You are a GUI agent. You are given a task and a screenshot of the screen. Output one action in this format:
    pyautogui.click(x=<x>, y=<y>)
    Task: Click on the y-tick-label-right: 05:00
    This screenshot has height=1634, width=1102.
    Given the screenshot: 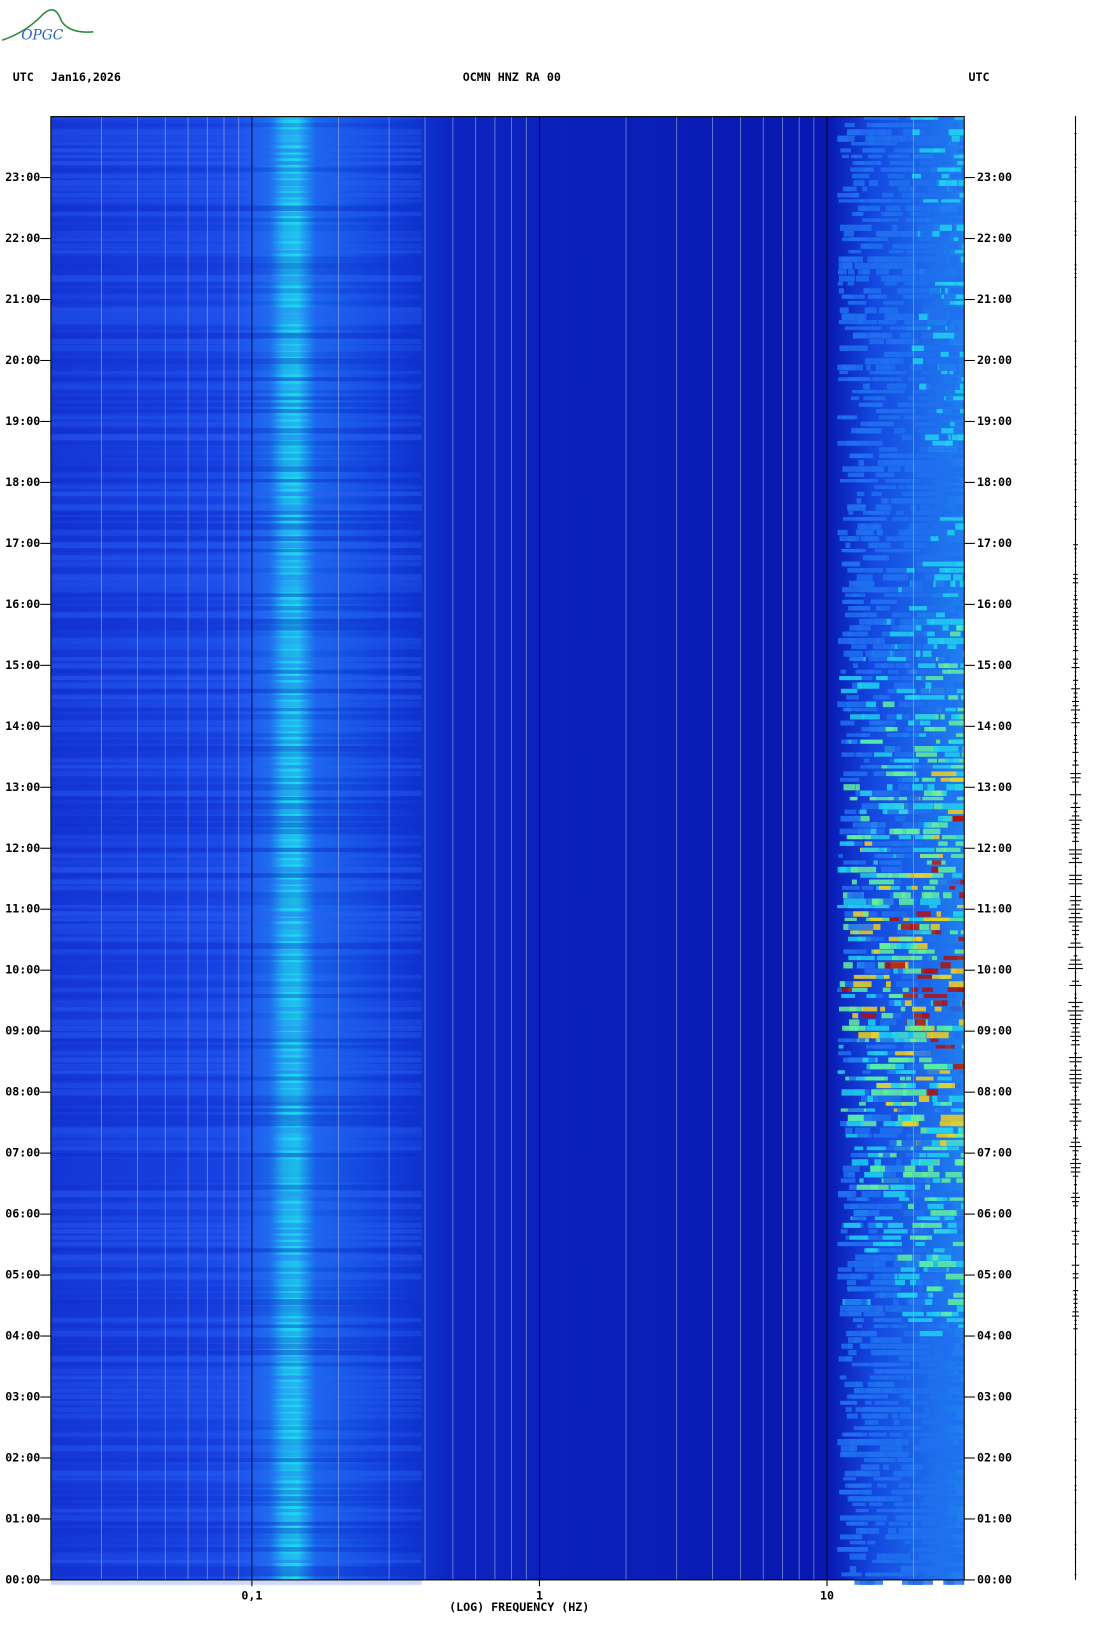 What is the action you would take?
    pyautogui.click(x=994, y=1275)
    